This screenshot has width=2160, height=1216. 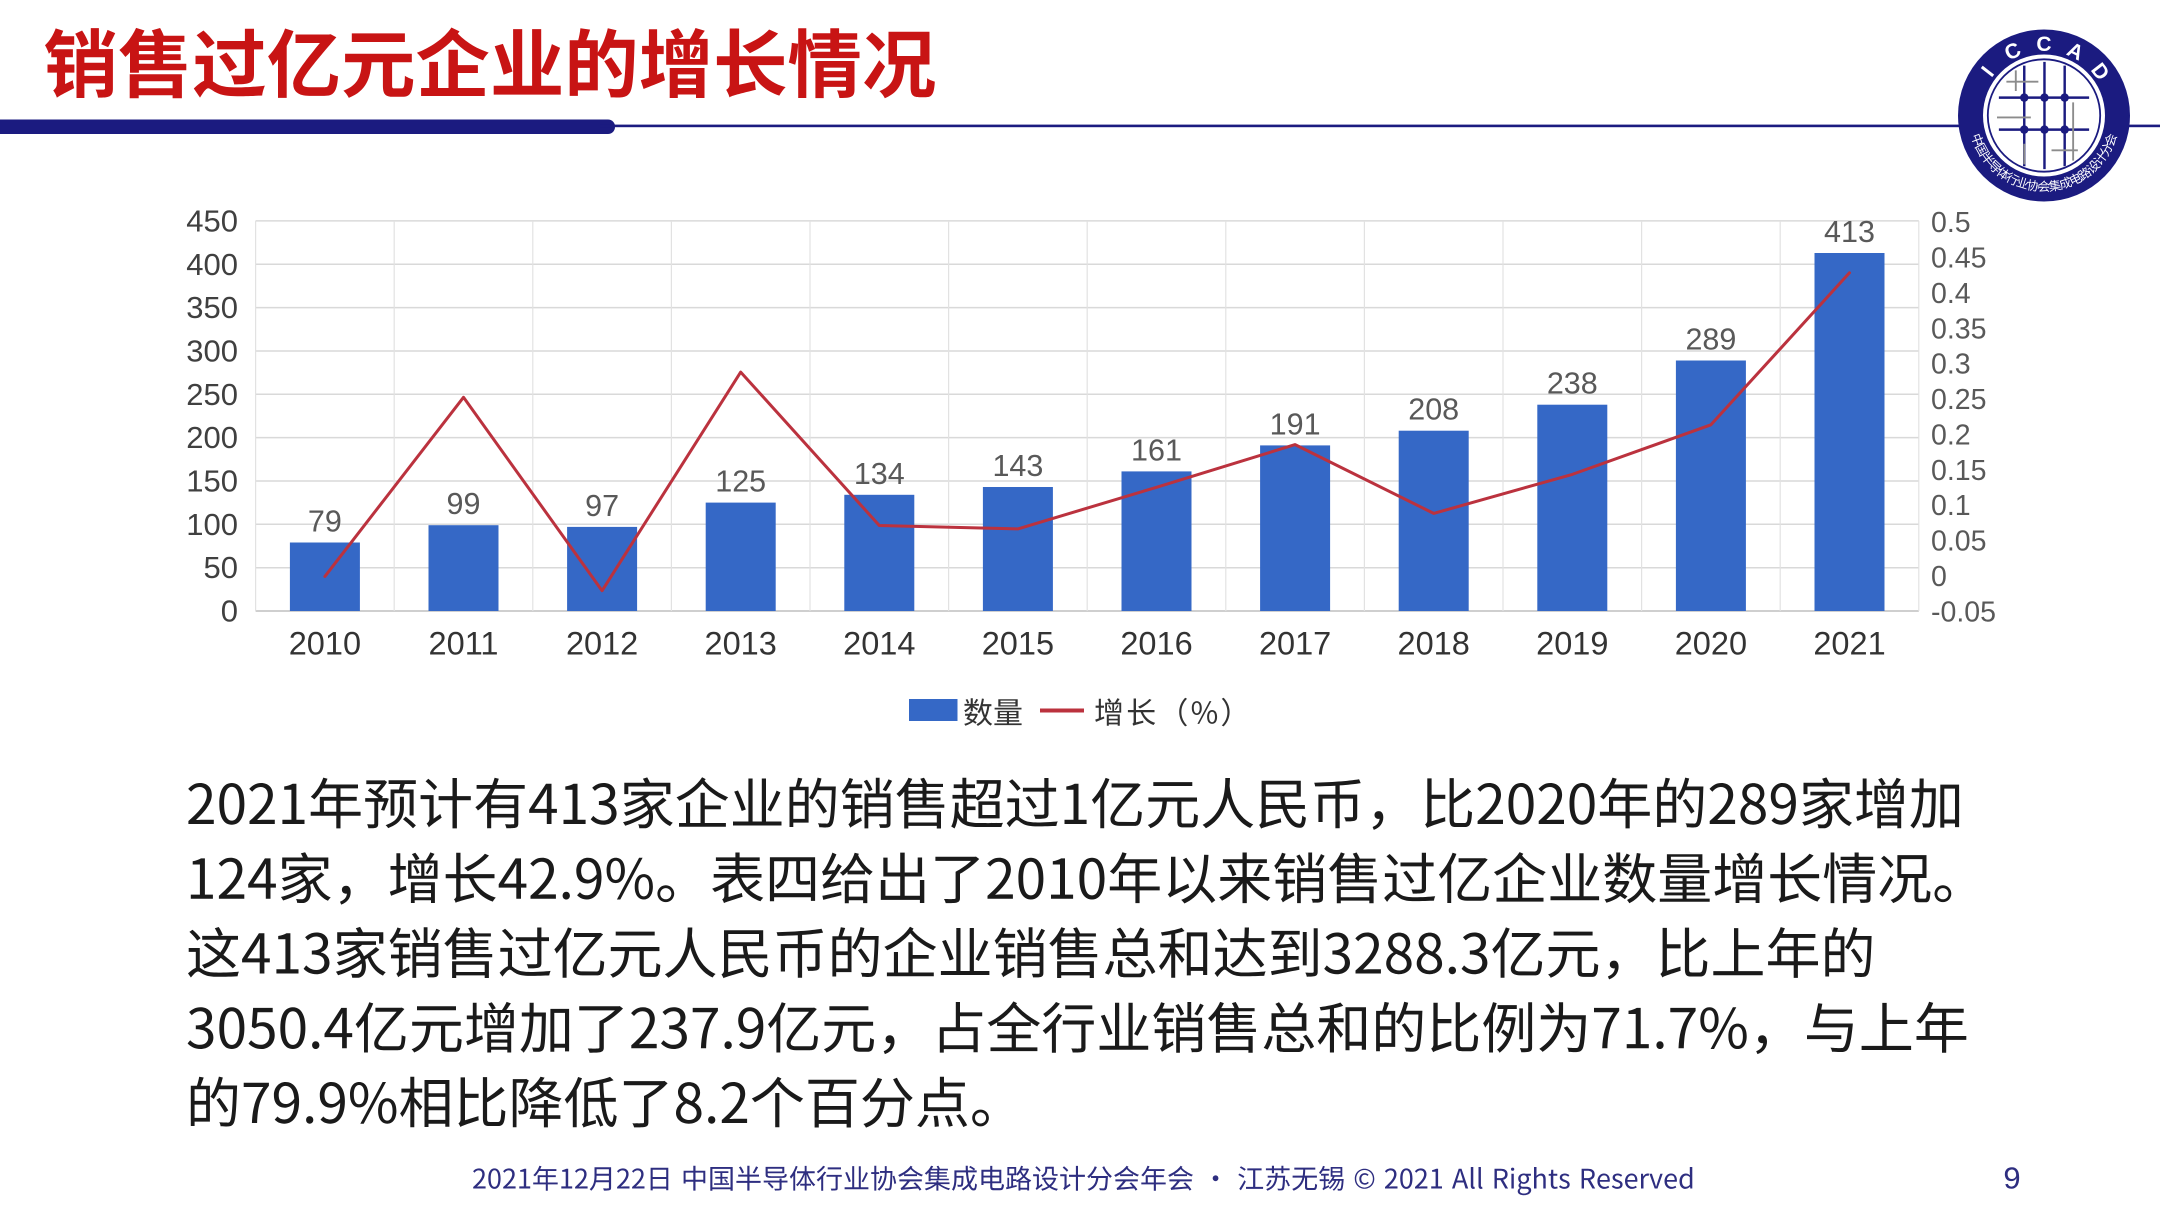 I want to click on svg-text: 0.1, so click(x=1951, y=506).